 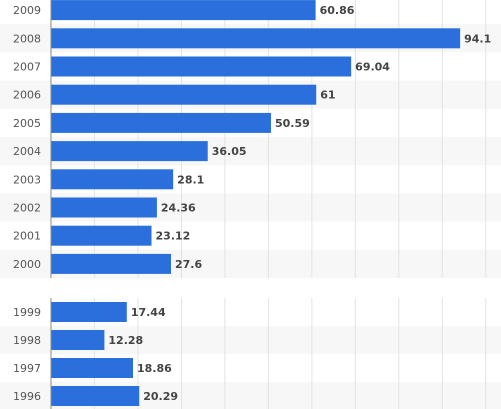 What do you see at coordinates (173, 236) in the screenshot?
I see `value-label: 23.12` at bounding box center [173, 236].